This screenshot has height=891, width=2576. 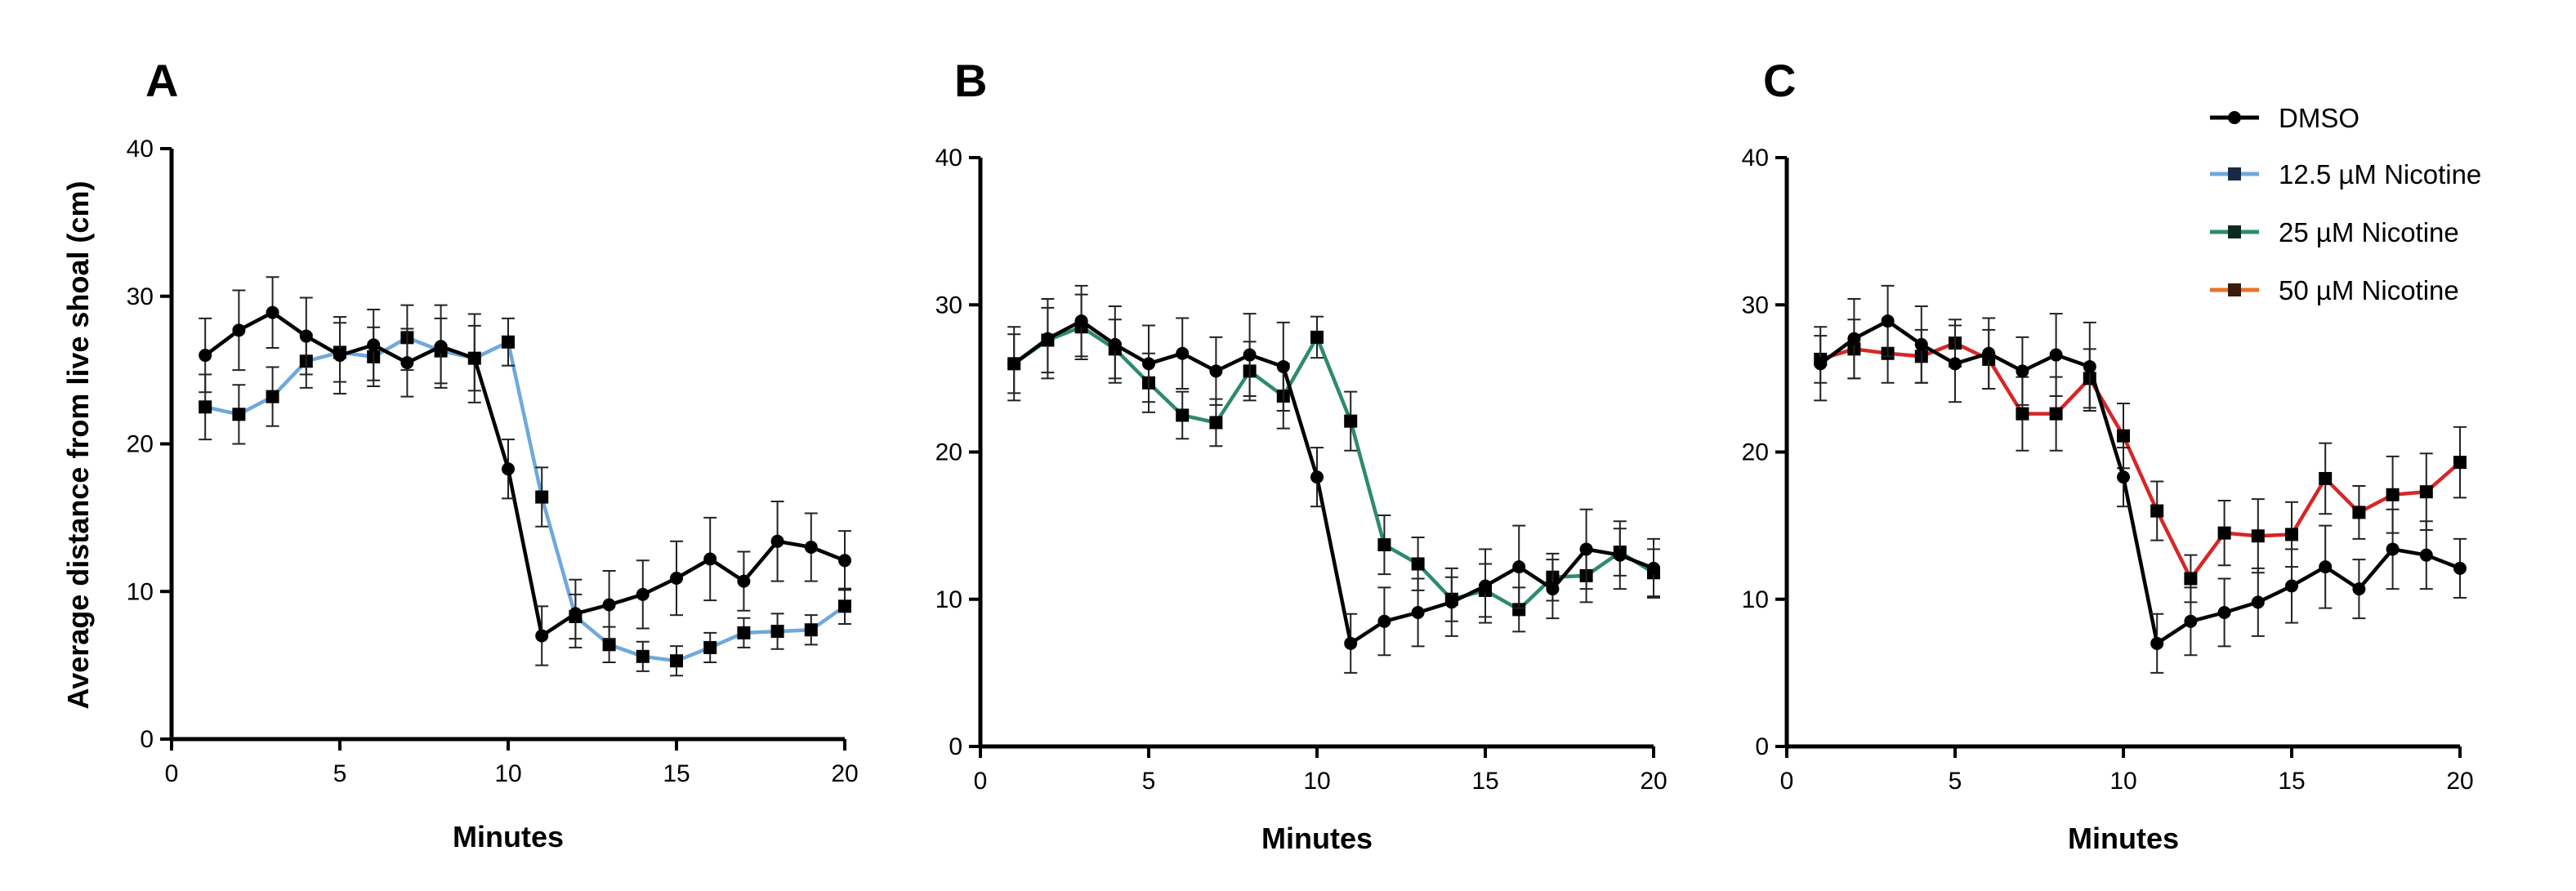 What do you see at coordinates (1654, 782) in the screenshot?
I see `x-tick-label-b: 20` at bounding box center [1654, 782].